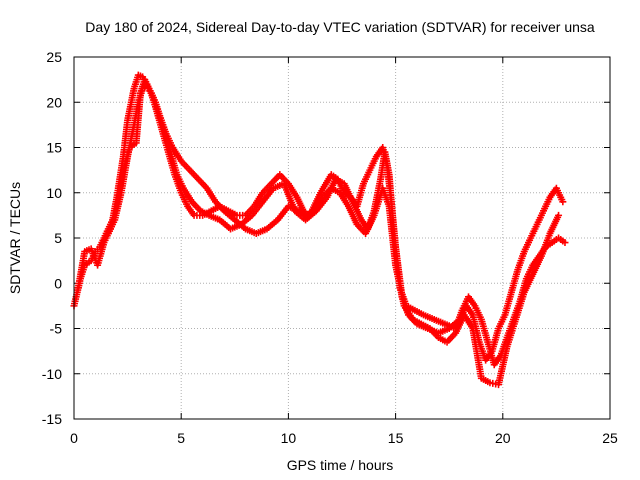 The image size is (640, 480). I want to click on y-tick-label: 20, so click(54, 102).